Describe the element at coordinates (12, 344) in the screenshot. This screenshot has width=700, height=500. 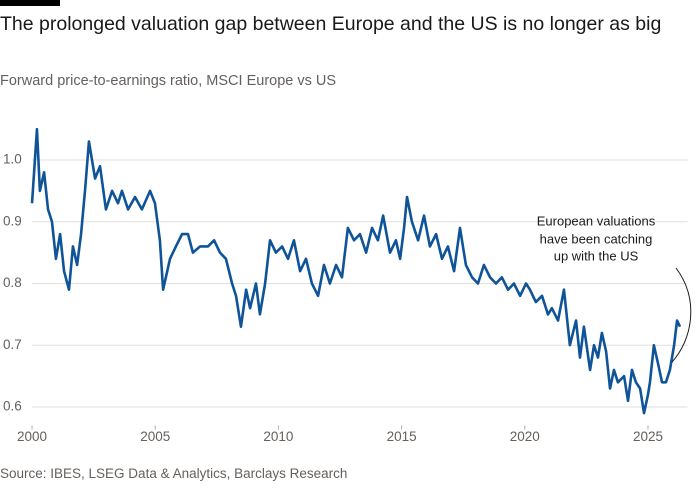
I see `y-tick-label: 0.7` at that location.